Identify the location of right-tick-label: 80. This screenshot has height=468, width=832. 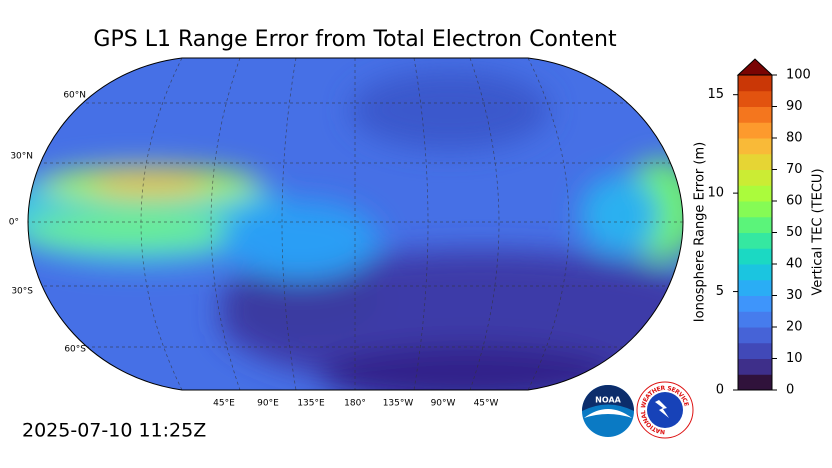
(794, 138).